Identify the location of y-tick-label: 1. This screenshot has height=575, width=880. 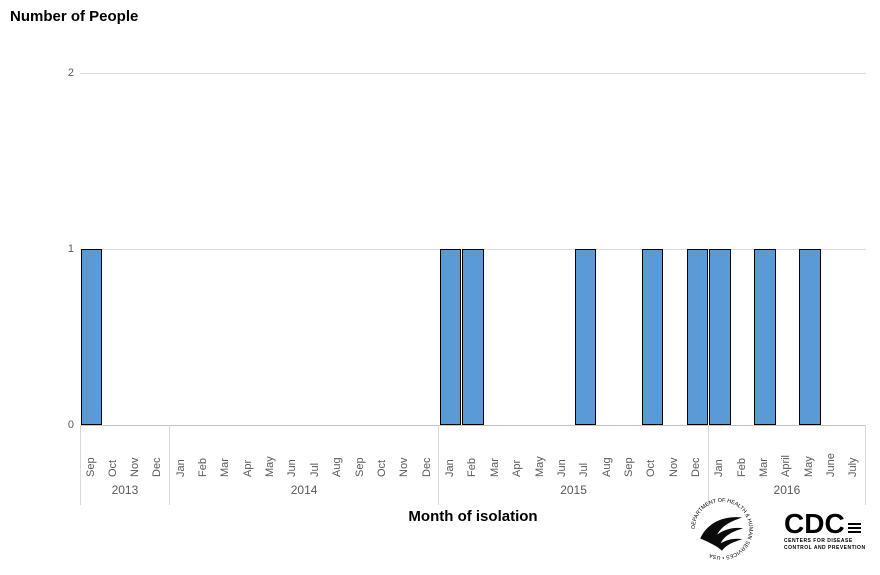
(70, 249).